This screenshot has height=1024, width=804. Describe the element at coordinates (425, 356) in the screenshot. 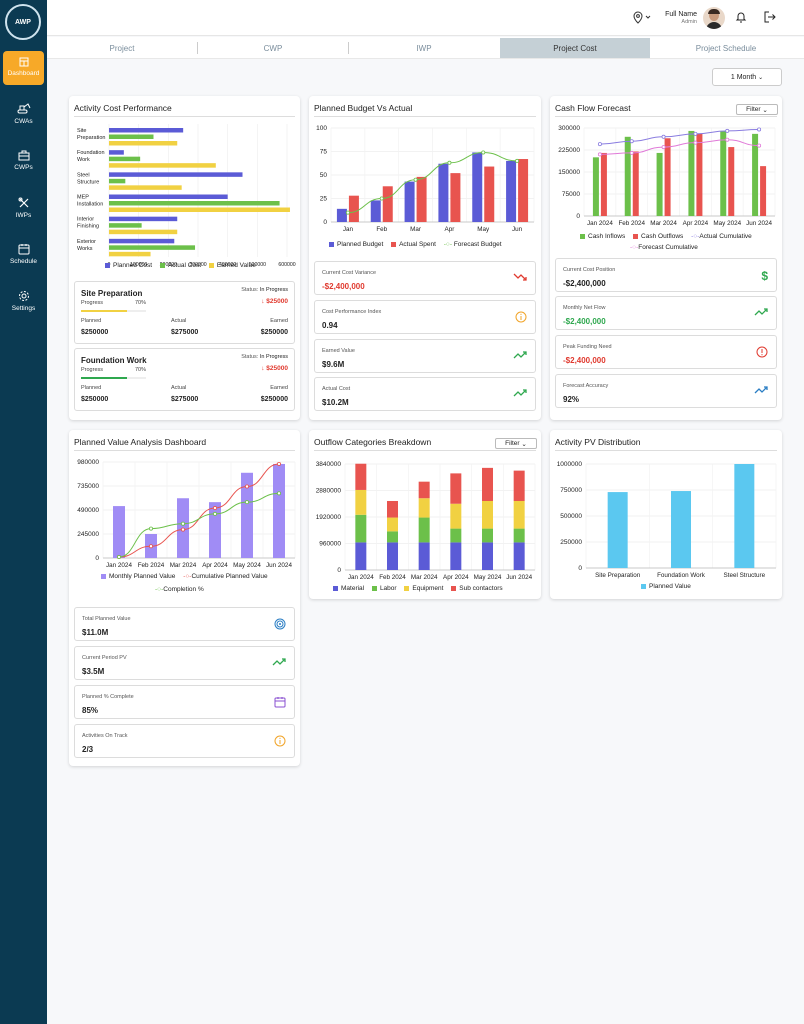

I see `metric-earned-value: Earned Value $9.6M` at that location.